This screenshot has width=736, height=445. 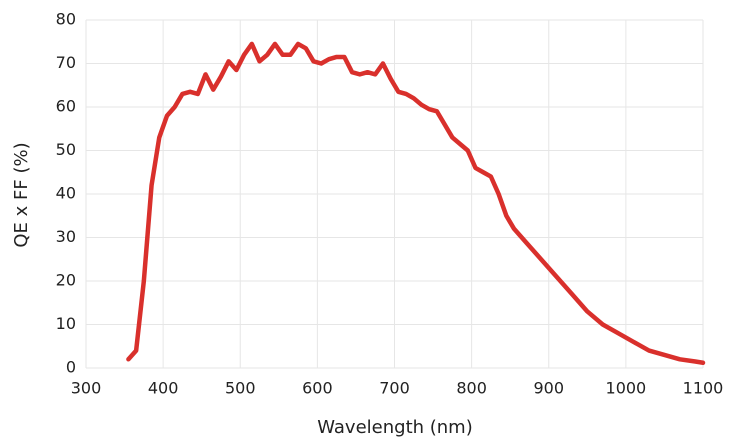 What do you see at coordinates (163, 388) in the screenshot?
I see `x-tick-label: 400` at bounding box center [163, 388].